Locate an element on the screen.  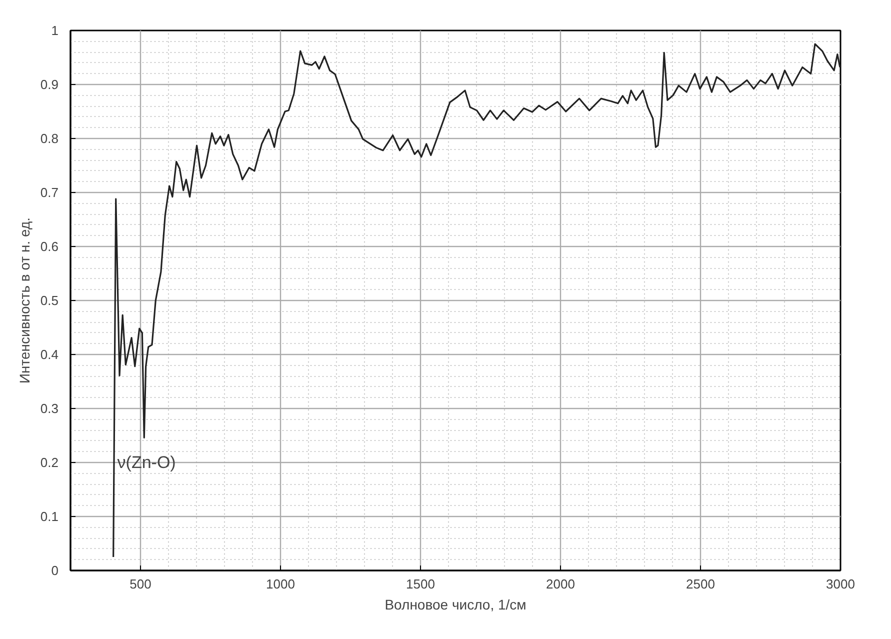
x-axis-title: Волновое число, 1/см is located at coordinates (455, 604).